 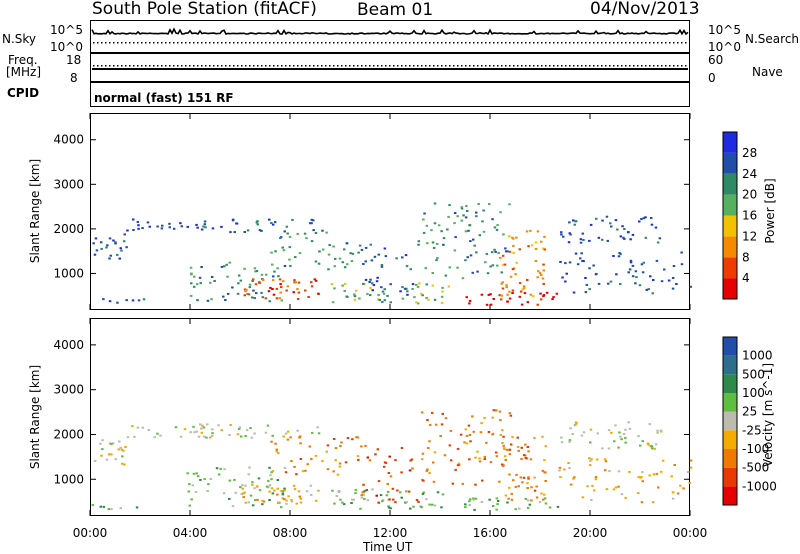 I want to click on velocity-colorbar-tick-6: -500, so click(x=755, y=468).